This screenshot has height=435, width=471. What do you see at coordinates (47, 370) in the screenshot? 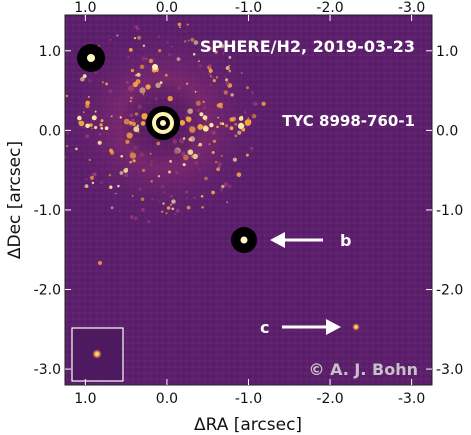
I see `y-tick-label-left: -3.0` at bounding box center [47, 370].